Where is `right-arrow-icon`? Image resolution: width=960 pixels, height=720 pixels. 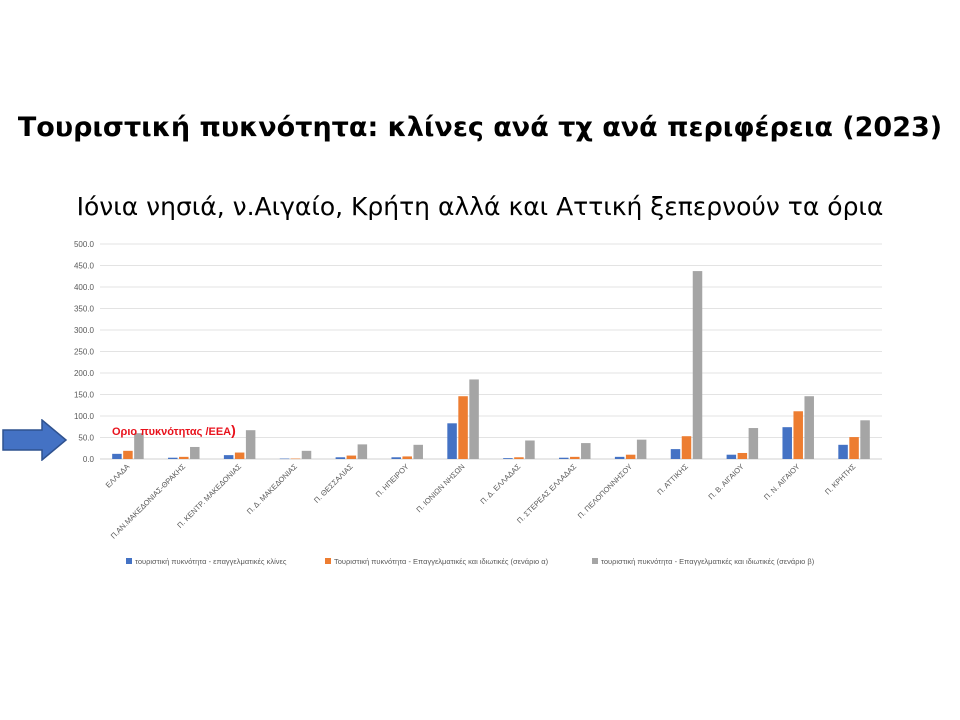 right-arrow-icon is located at coordinates (35, 440).